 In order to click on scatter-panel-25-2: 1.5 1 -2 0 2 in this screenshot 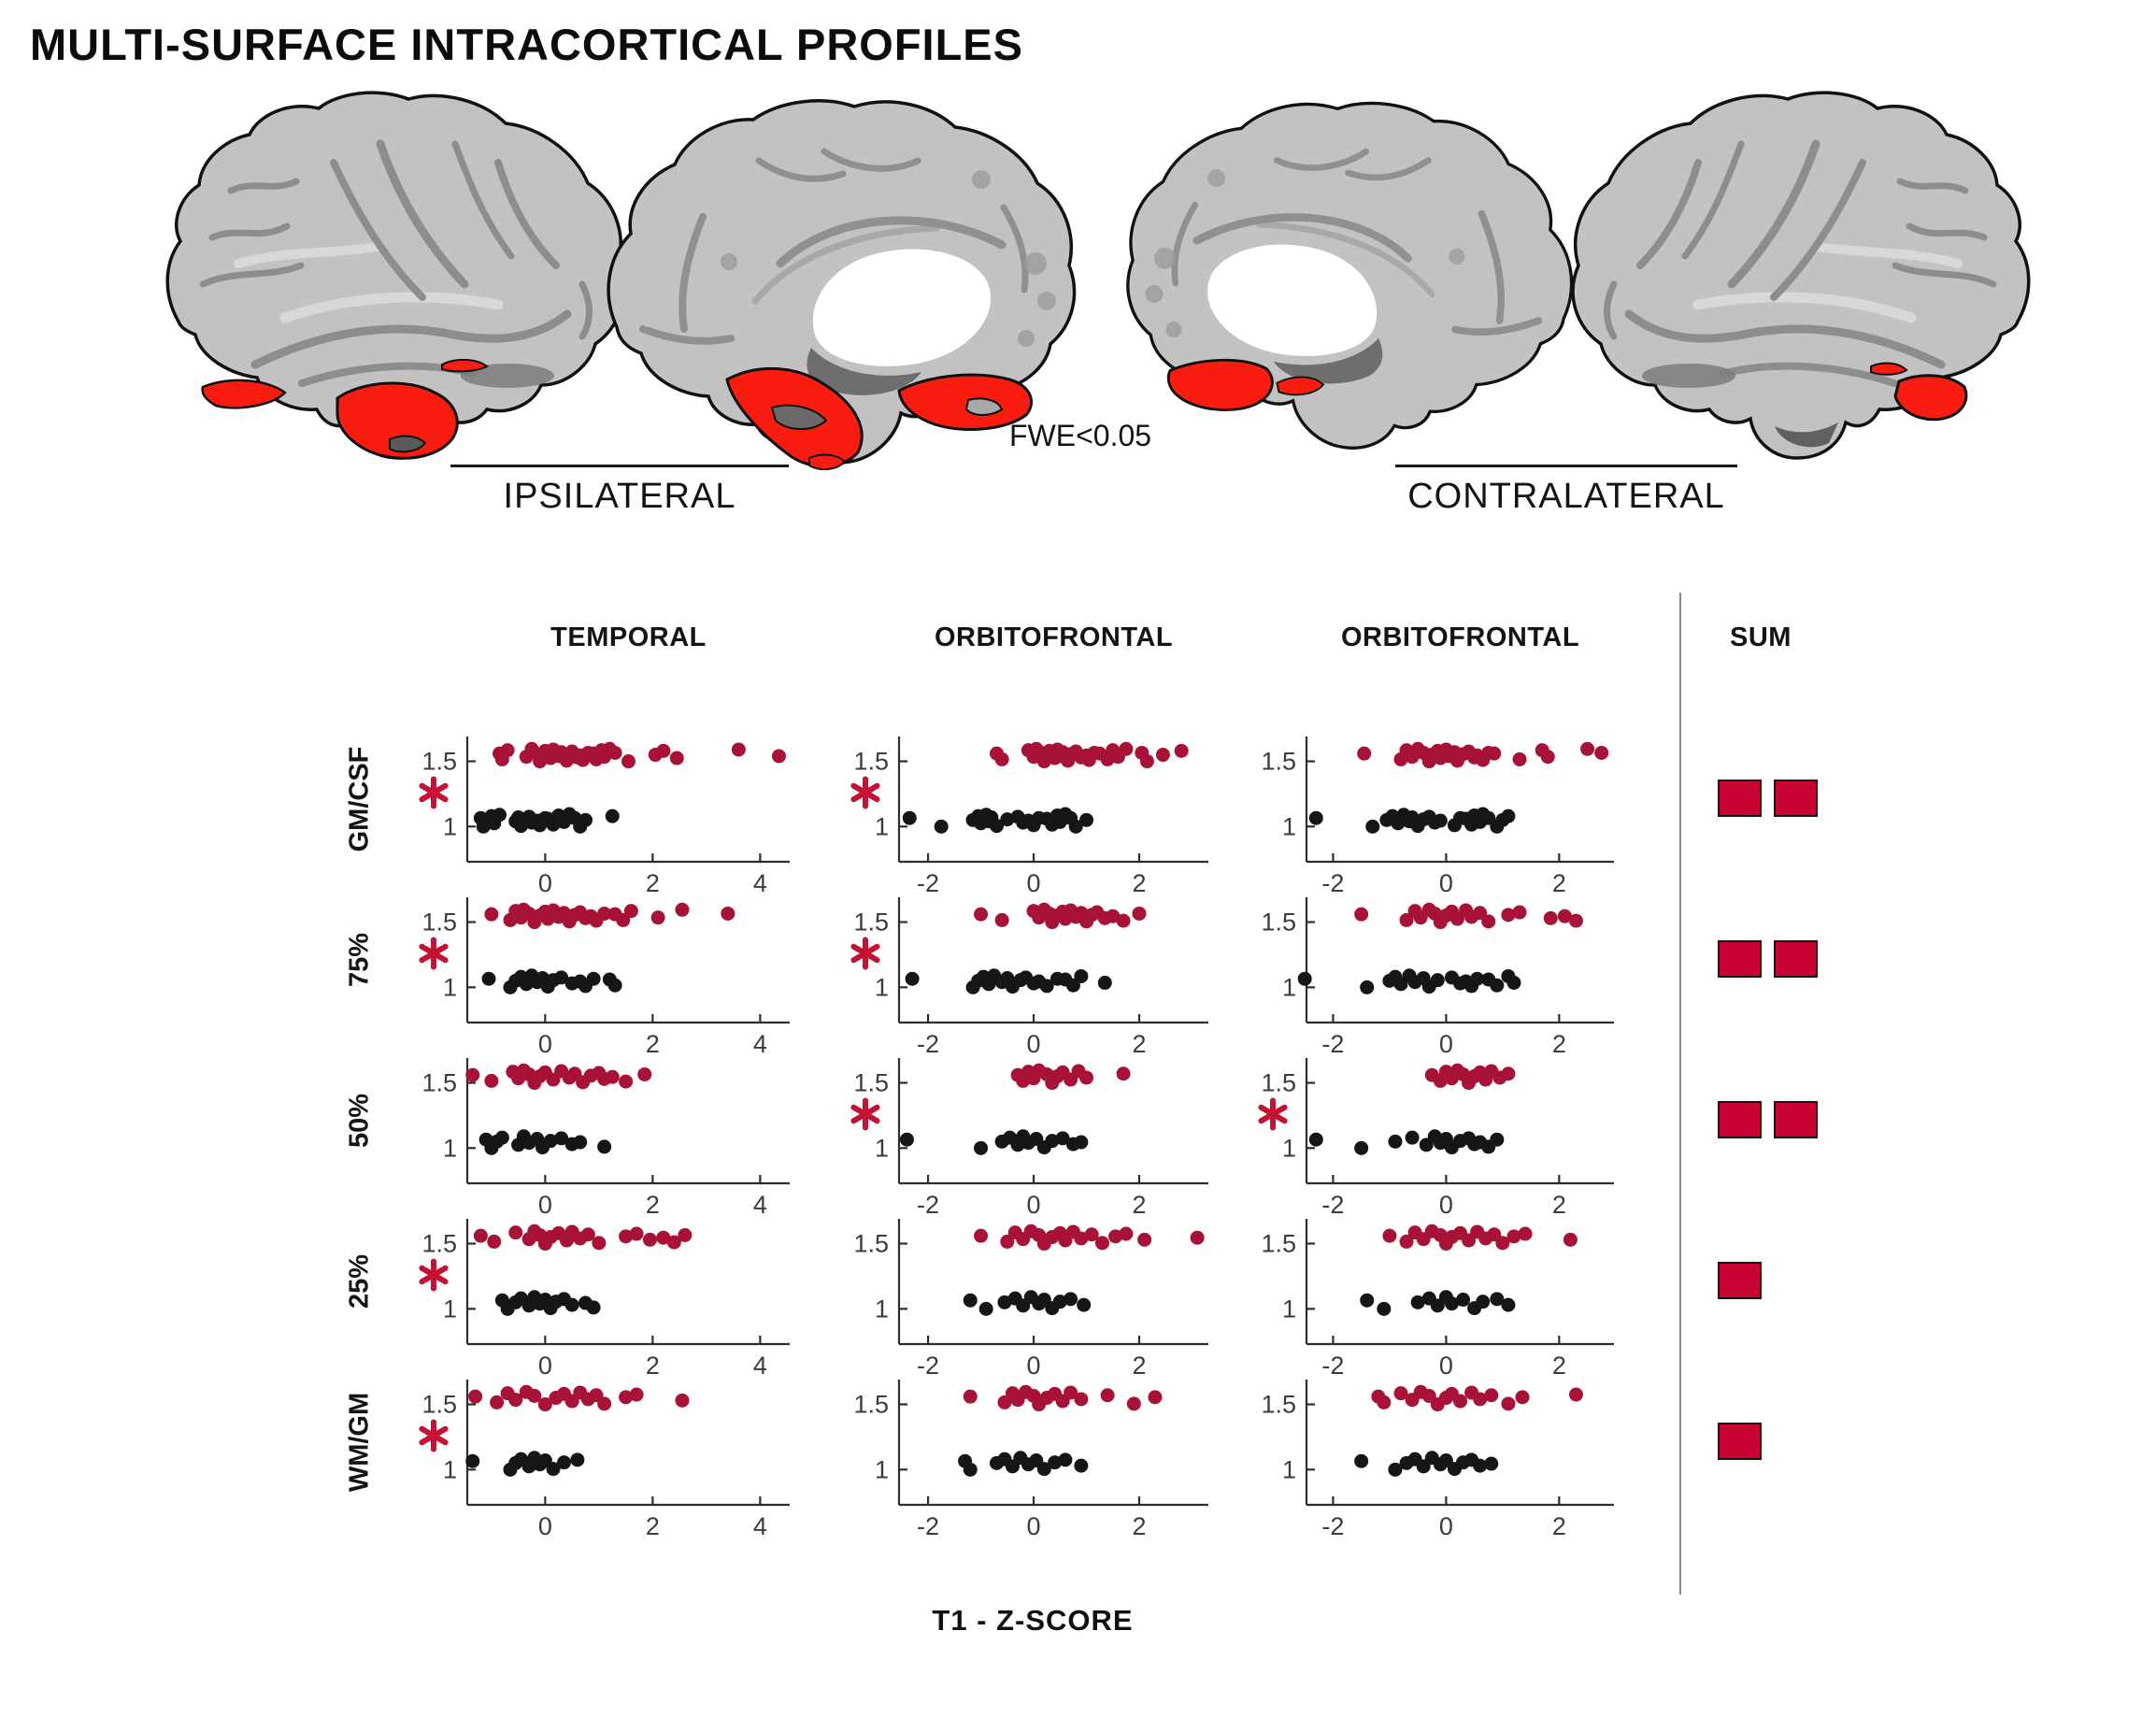, I will do `click(1437, 1300)`.